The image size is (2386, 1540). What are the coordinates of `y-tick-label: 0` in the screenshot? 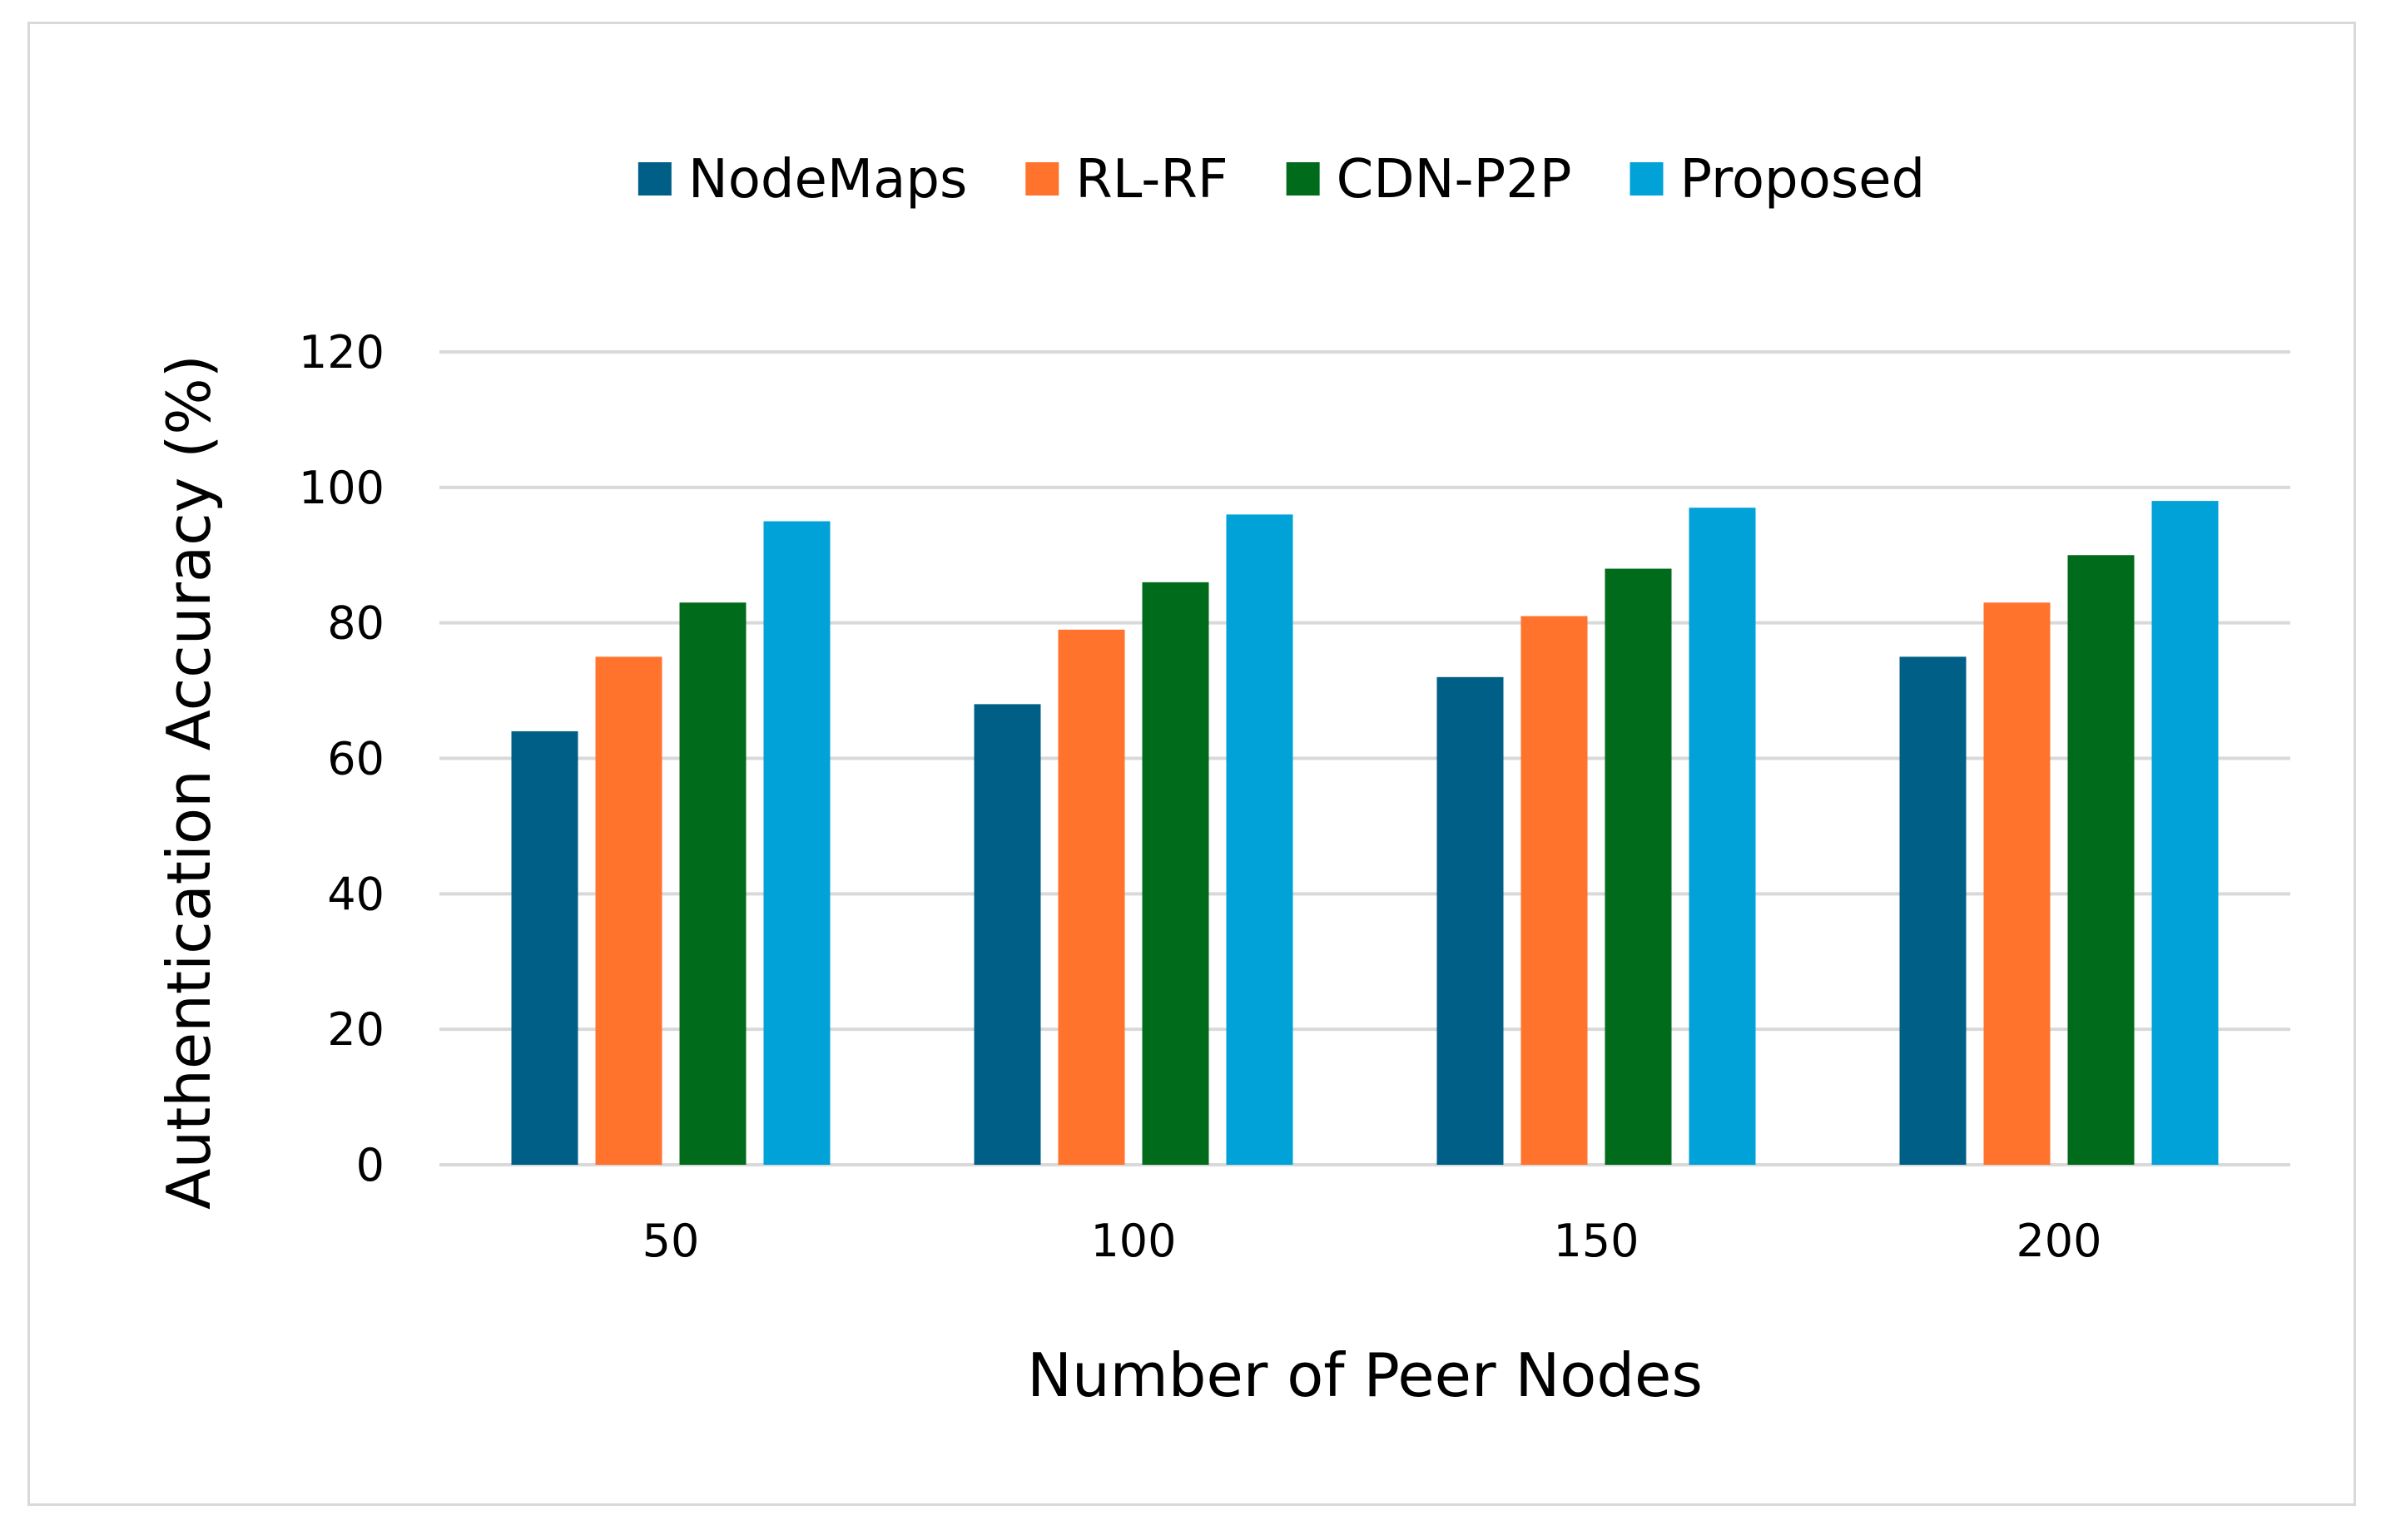 It's located at (370, 1165).